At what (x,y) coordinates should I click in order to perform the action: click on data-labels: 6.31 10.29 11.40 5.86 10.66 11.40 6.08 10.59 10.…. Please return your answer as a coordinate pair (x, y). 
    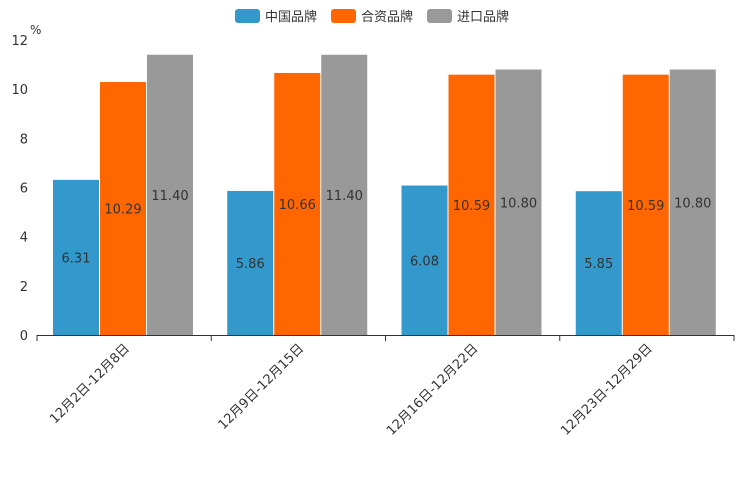
    Looking at the image, I should click on (387, 230).